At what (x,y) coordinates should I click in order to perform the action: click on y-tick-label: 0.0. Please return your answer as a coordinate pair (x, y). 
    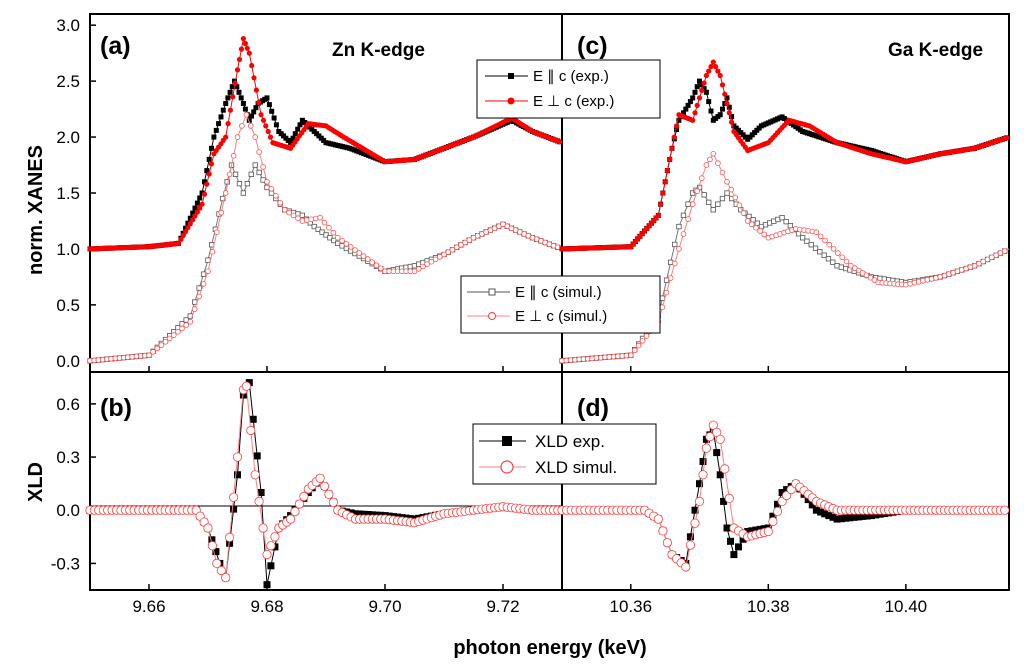
    Looking at the image, I should click on (68, 510).